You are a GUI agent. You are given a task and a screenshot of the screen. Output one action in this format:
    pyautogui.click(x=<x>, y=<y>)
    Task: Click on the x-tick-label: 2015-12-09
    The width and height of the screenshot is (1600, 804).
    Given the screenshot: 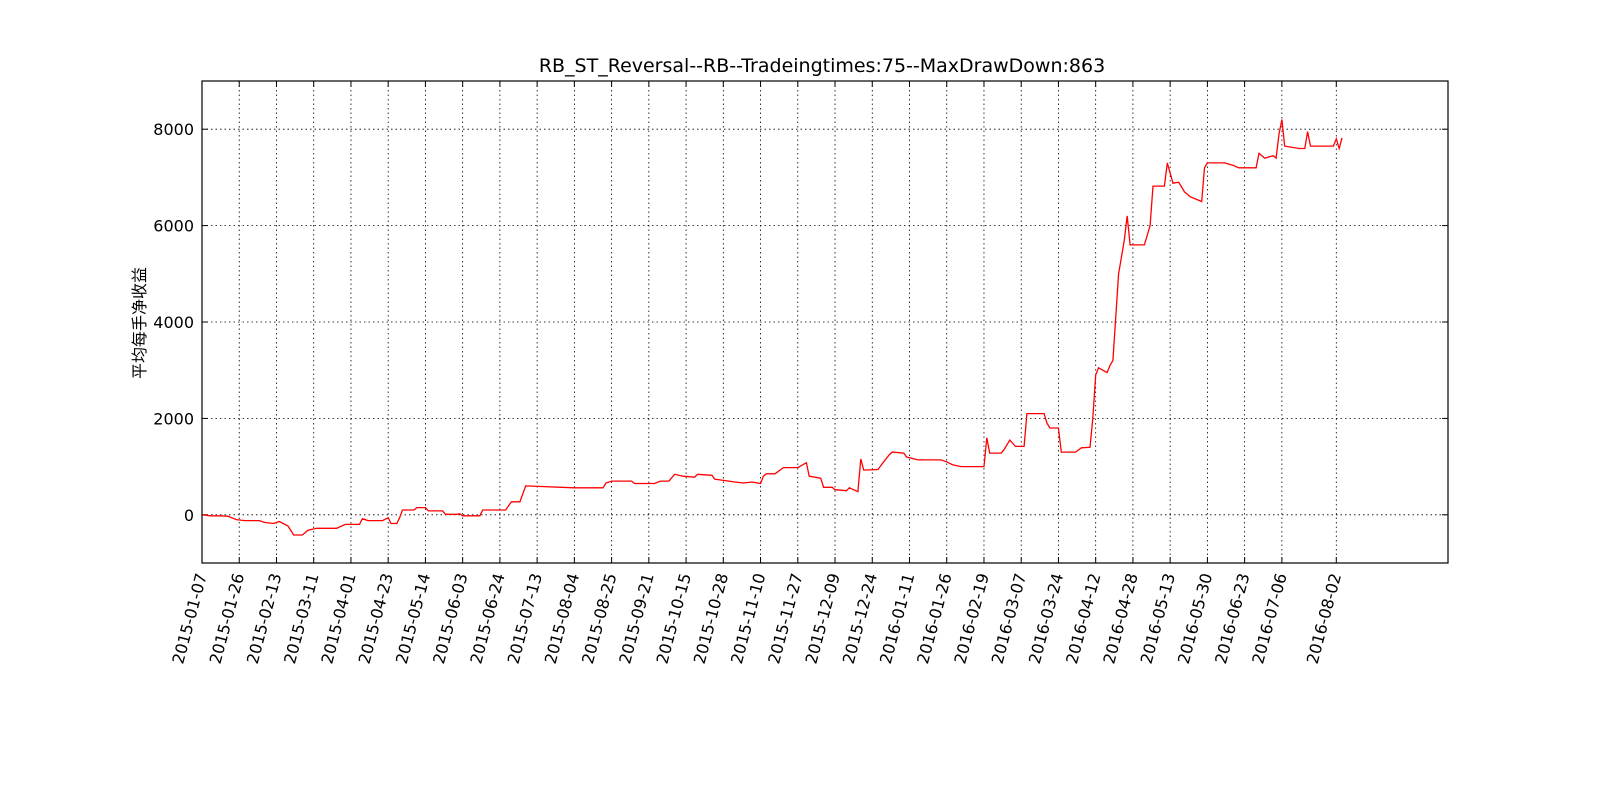 What is the action you would take?
    pyautogui.click(x=822, y=618)
    